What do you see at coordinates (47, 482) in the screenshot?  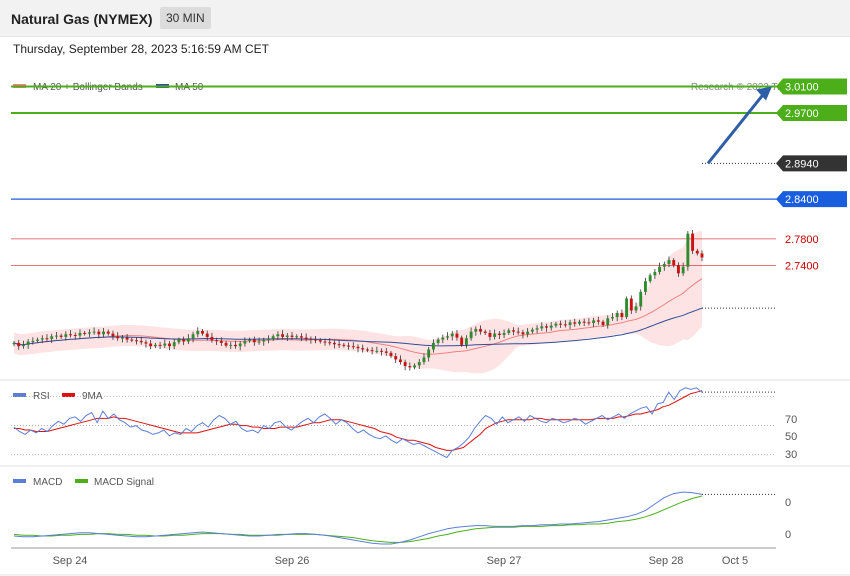 I see `legend-macd-label: MACD` at bounding box center [47, 482].